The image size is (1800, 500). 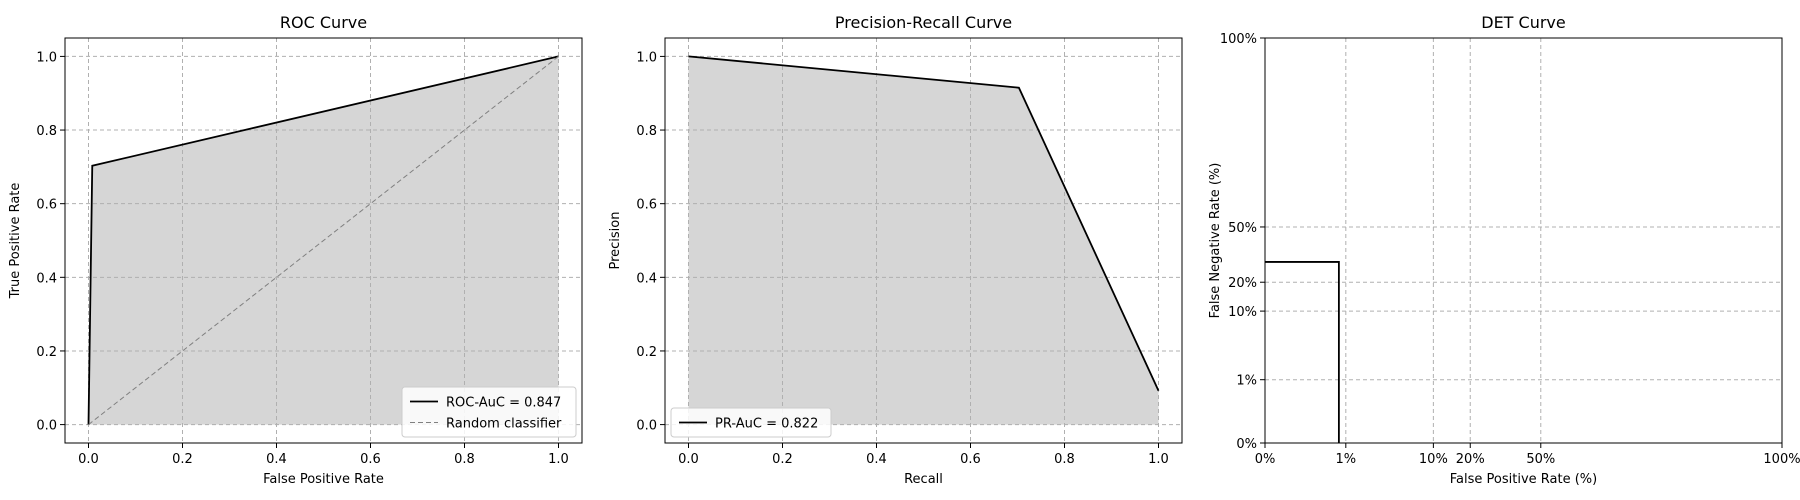 I want to click on y-tick-label: 1%, so click(x=1246, y=381).